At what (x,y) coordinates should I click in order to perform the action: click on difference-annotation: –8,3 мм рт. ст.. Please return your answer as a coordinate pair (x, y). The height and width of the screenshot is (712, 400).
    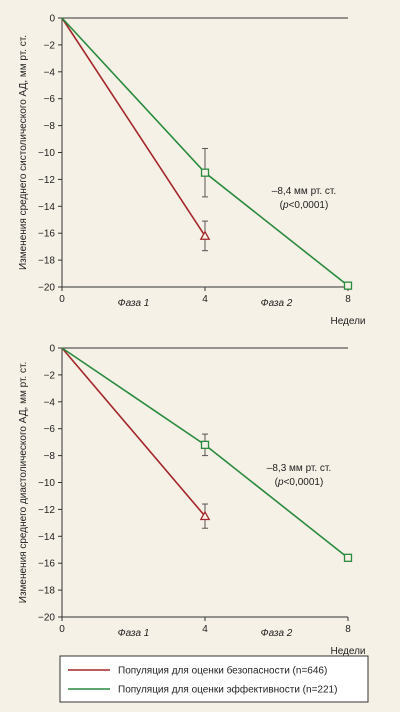
    Looking at the image, I should click on (299, 468).